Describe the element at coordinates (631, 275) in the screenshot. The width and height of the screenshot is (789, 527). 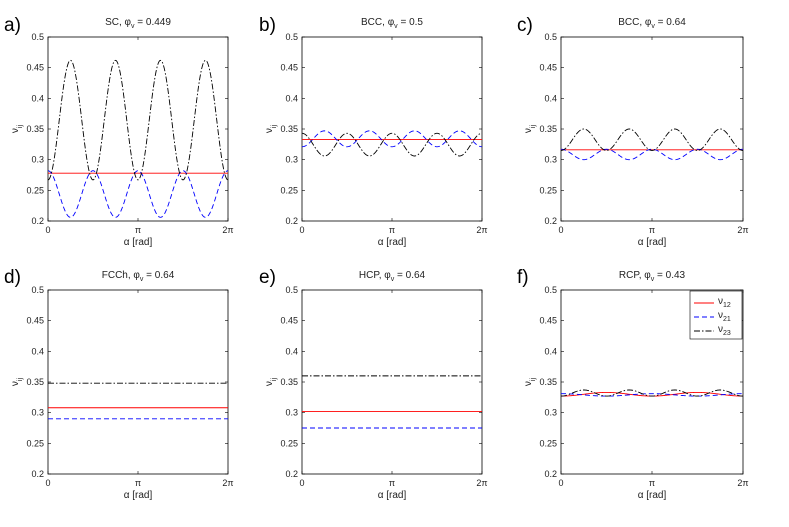
I see `title-structure: RCP,` at that location.